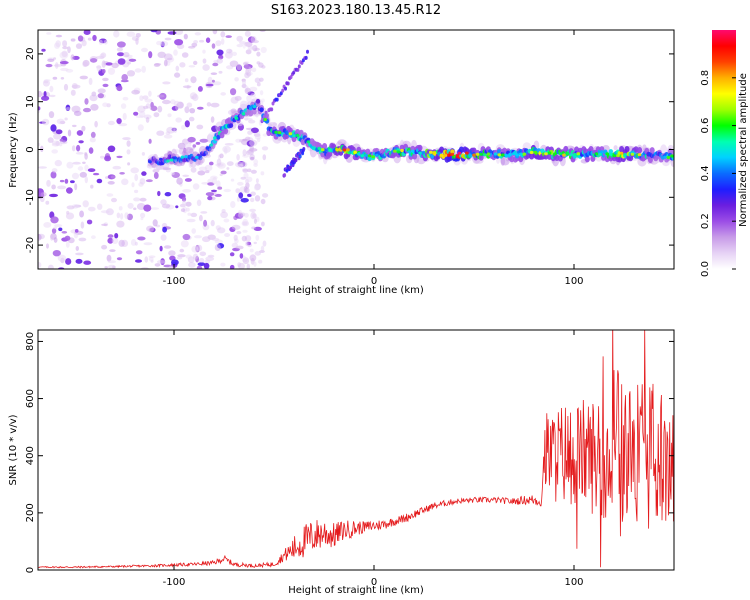 This screenshot has height=600, width=750. Describe the element at coordinates (13, 449) in the screenshot. I see `snr-y-label: SNR (10 * v/v)` at that location.